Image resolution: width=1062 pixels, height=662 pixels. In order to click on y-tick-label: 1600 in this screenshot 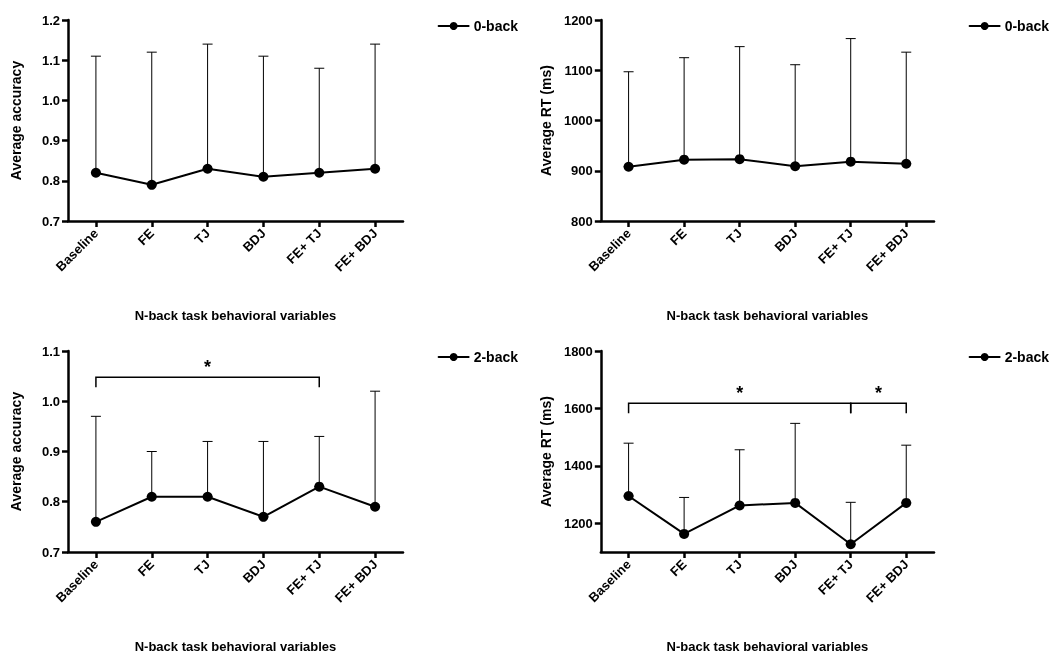, I will do `click(578, 408)`.